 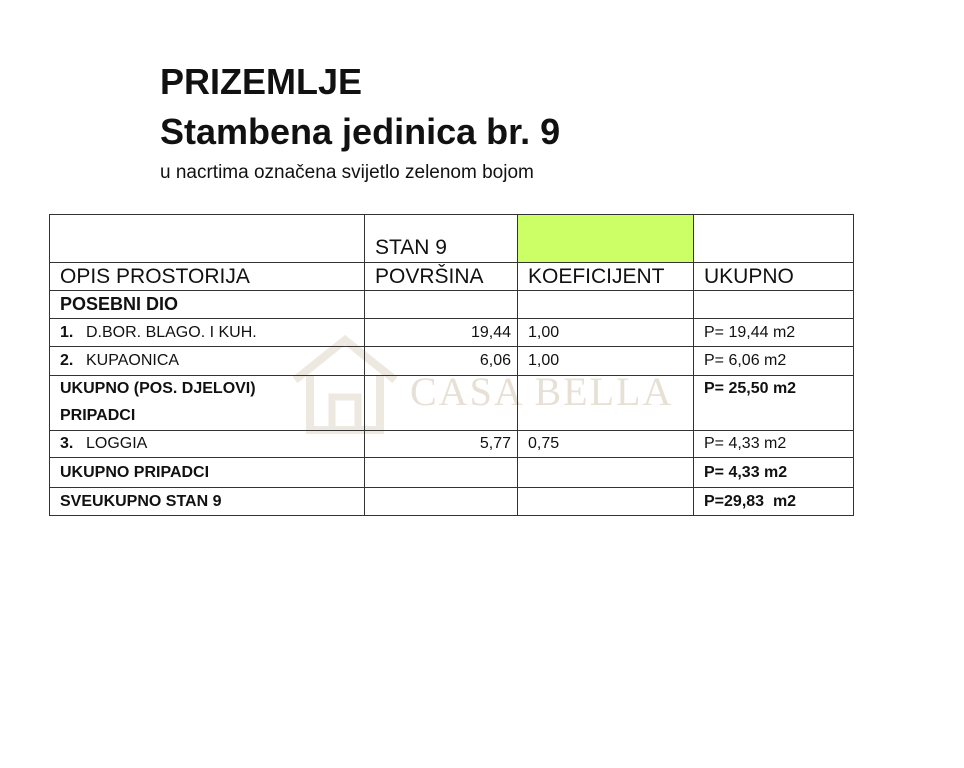 I want to click on table-row: 2. KUPAONICA 6,06 1,00 P= 6,06 m2, so click(x=451, y=361).